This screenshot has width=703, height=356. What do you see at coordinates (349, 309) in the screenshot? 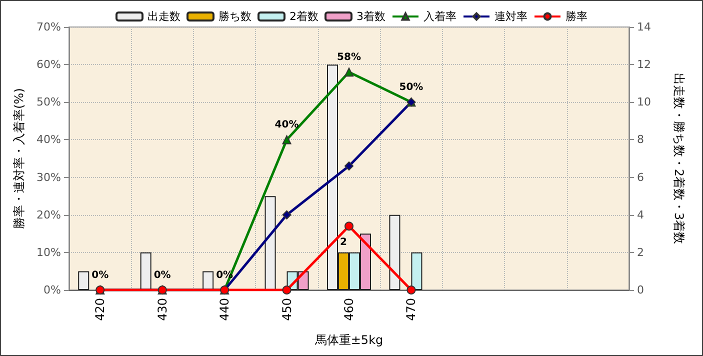
I see `x-tick-label: 460` at bounding box center [349, 309].